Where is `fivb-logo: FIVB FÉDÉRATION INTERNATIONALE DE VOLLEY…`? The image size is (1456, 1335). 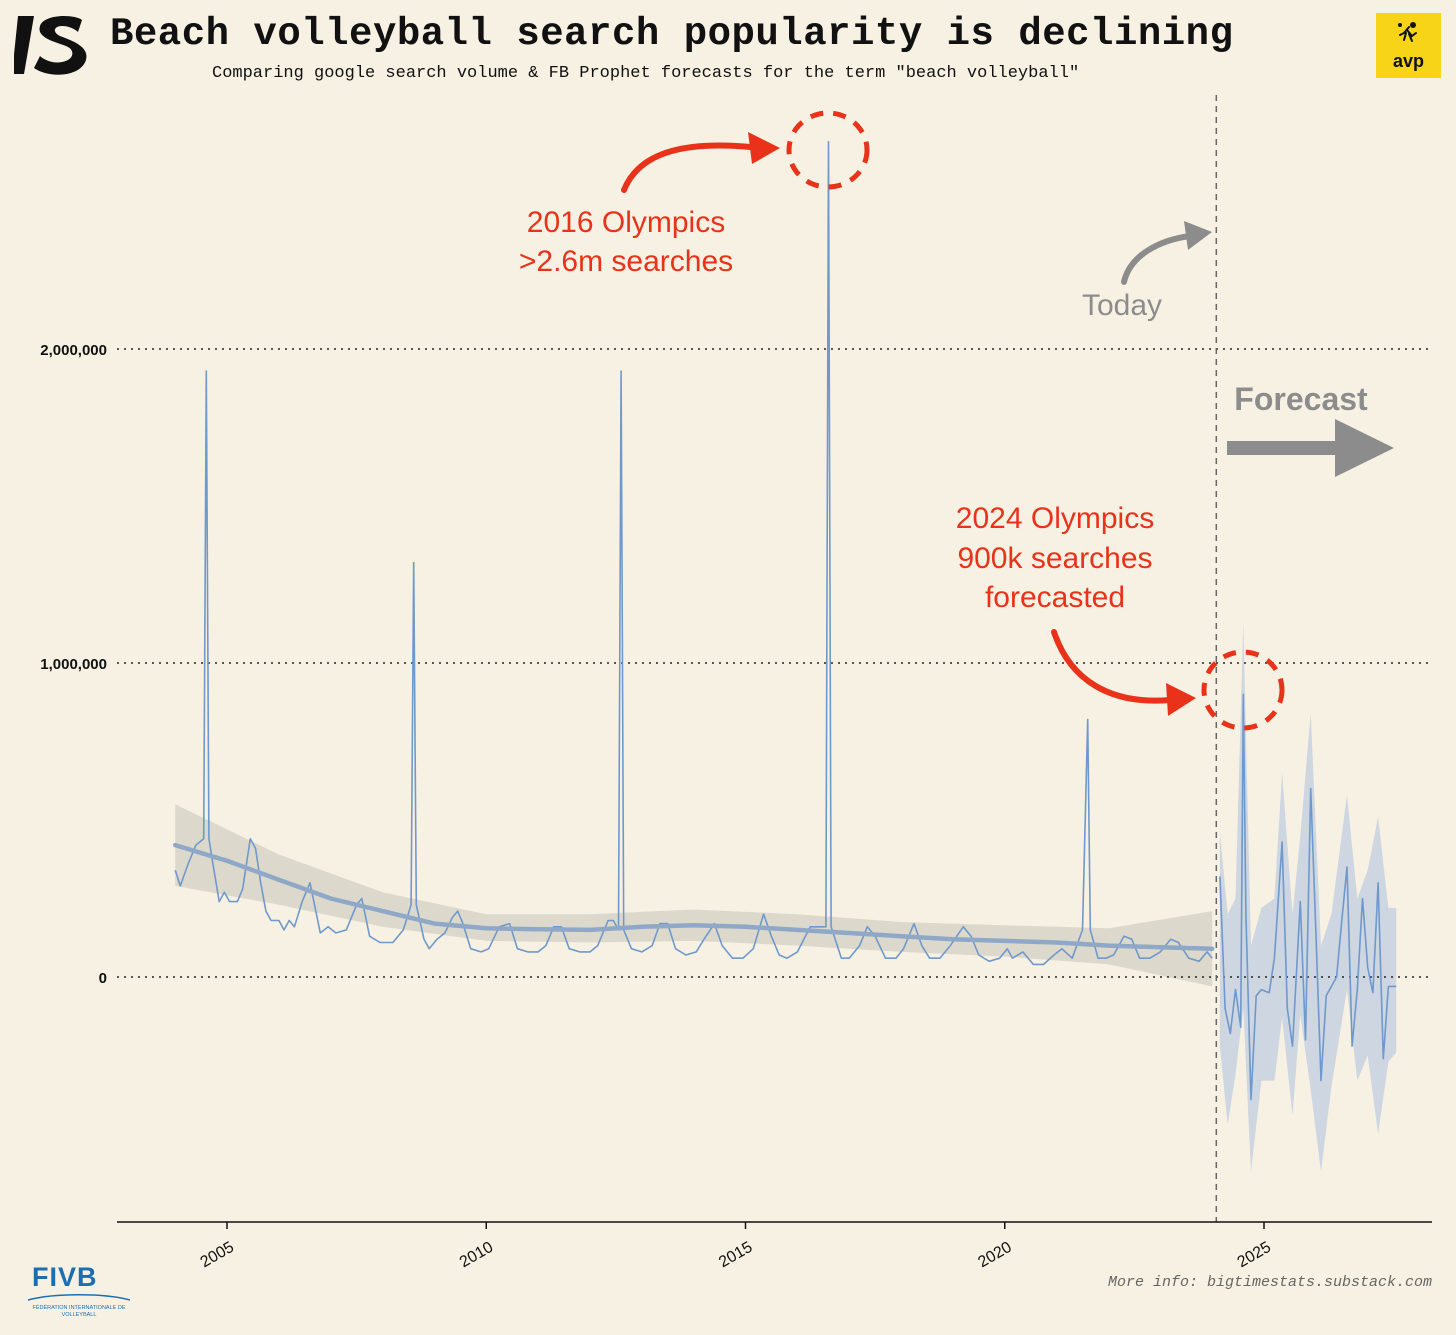 fivb-logo: FIVB FÉDÉRATION INTERNATIONALE DE VOLLEY… is located at coordinates (79, 1290).